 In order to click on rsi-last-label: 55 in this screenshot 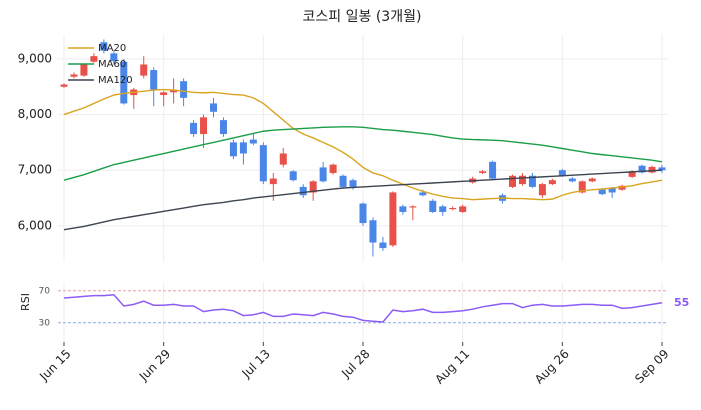, I will do `click(681, 302)`.